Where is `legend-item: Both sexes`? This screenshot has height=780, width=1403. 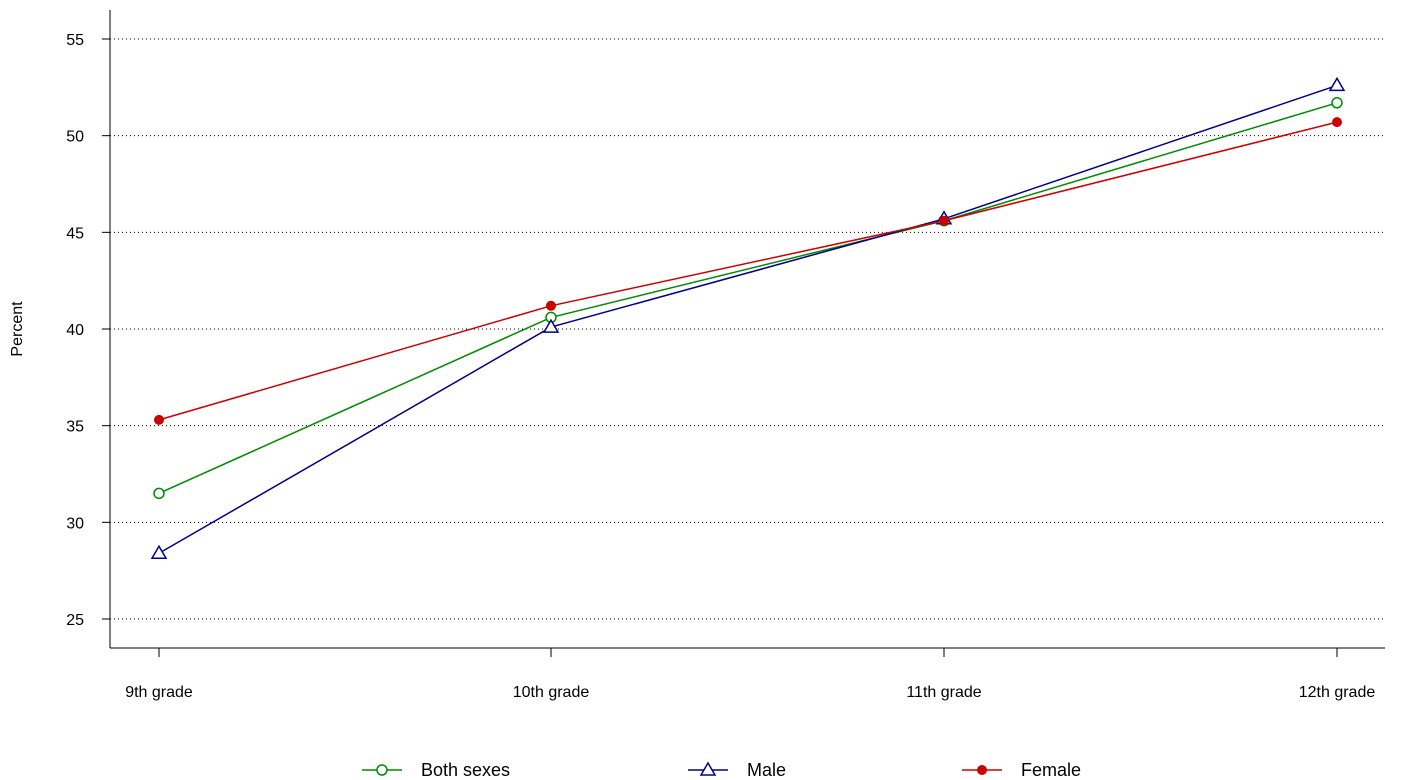
legend-item: Both sexes is located at coordinates (436, 770).